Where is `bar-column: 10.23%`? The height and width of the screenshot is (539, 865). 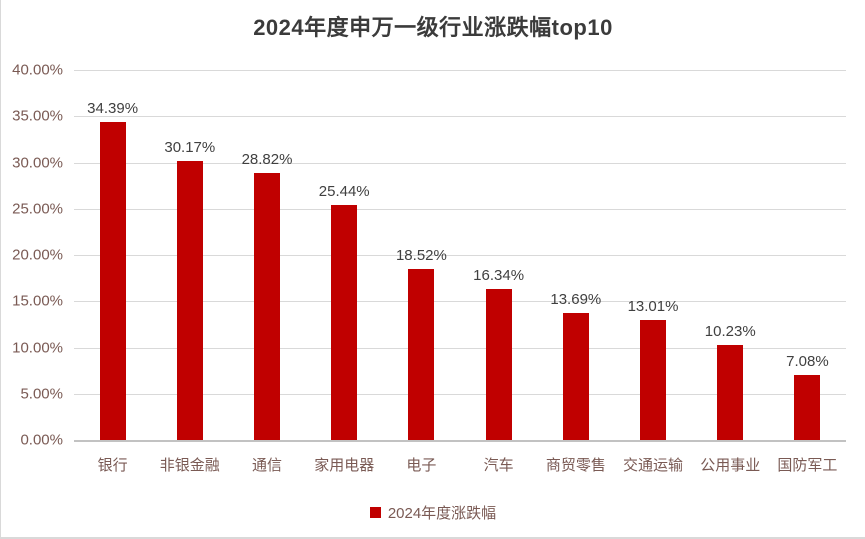 bar-column: 10.23% is located at coordinates (730, 255).